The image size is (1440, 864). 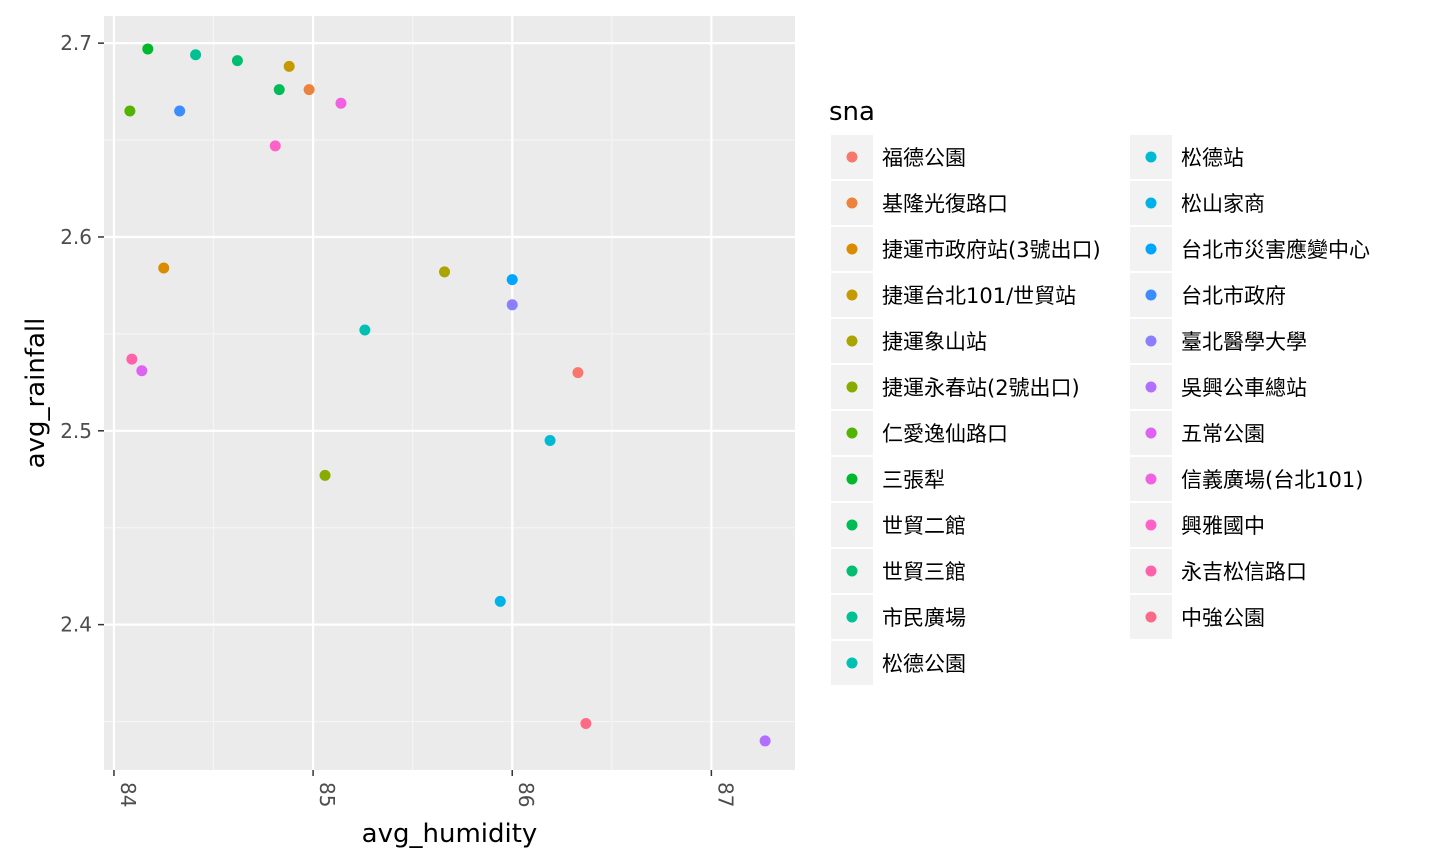 What do you see at coordinates (852, 112) in the screenshot?
I see `legend-title: sna` at bounding box center [852, 112].